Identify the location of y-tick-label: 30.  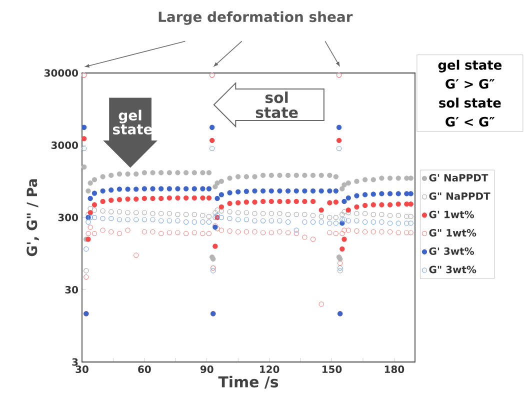
(71, 290).